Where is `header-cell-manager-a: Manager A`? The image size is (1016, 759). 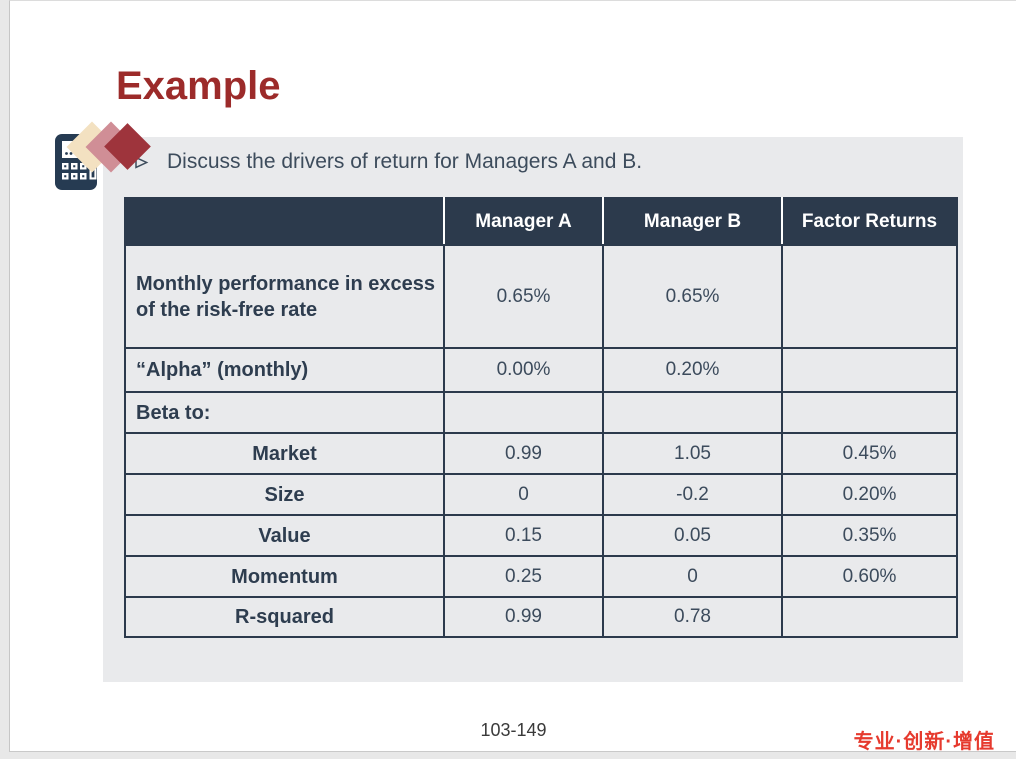 header-cell-manager-a: Manager A is located at coordinates (524, 222).